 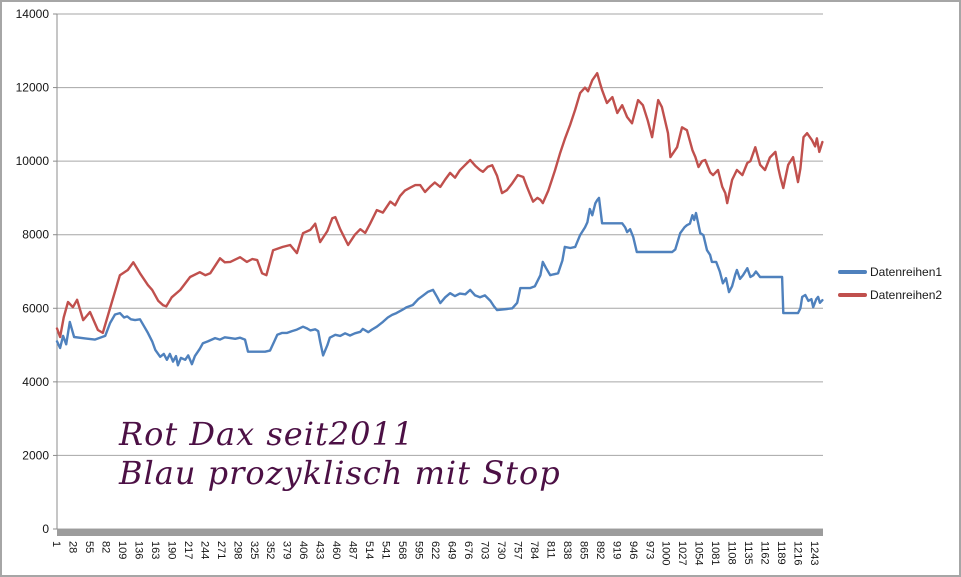 I want to click on x-axis-label: 1189, so click(x=781, y=553).